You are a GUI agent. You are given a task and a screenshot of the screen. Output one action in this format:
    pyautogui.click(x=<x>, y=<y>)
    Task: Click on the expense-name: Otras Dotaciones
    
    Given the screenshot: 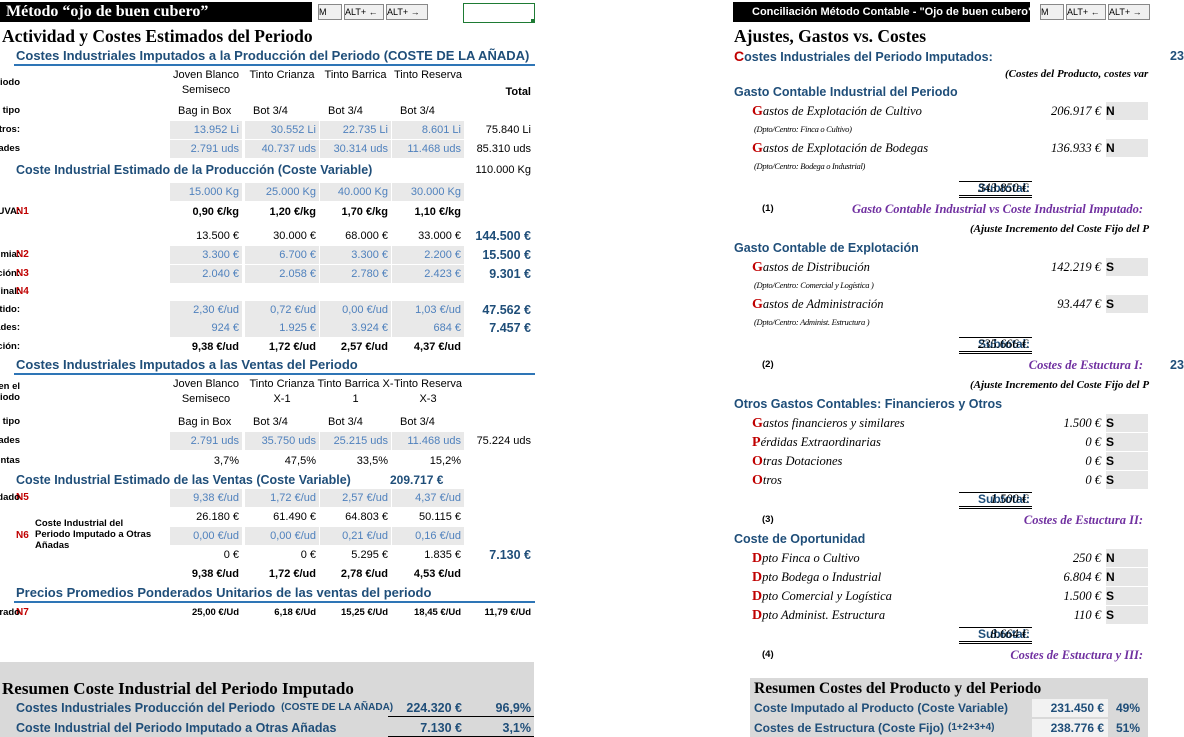 What is the action you would take?
    pyautogui.click(x=797, y=461)
    